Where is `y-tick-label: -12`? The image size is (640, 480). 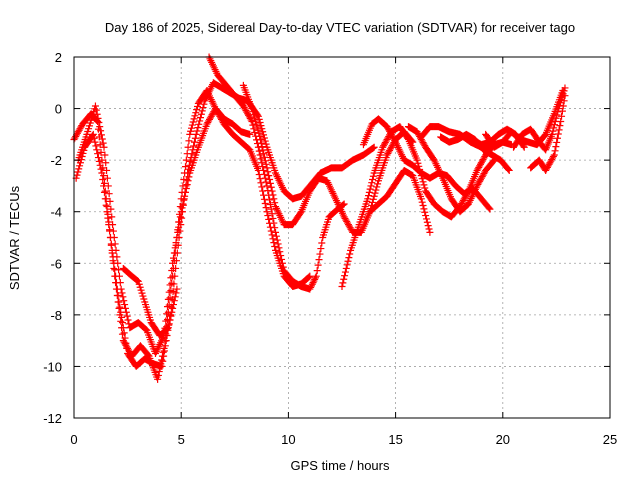 y-tick-label: -12 is located at coordinates (52, 418).